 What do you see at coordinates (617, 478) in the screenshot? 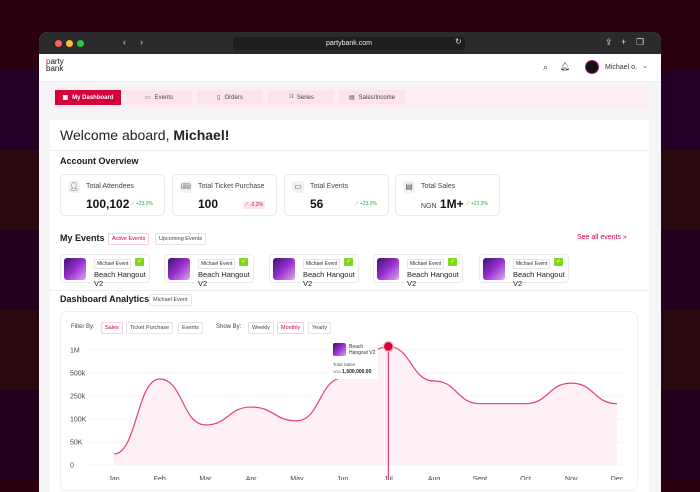
I see `x-tick-label: Dec` at bounding box center [617, 478].